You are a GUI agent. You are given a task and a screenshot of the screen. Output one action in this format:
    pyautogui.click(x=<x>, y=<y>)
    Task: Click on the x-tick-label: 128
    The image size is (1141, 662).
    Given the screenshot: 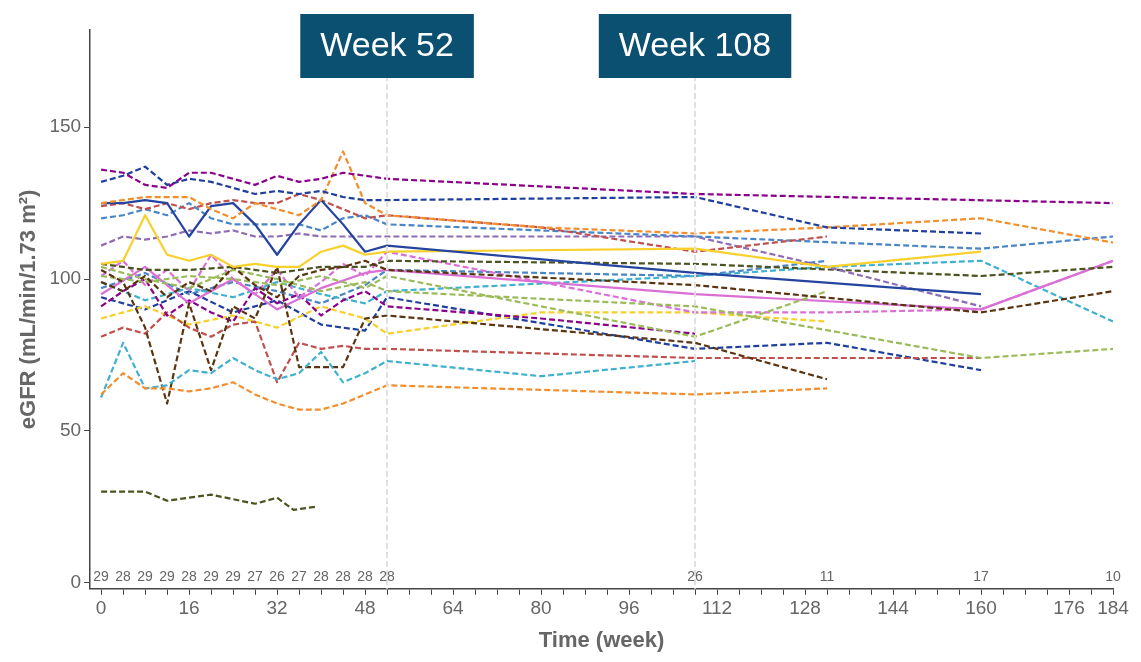 What is the action you would take?
    pyautogui.click(x=805, y=608)
    